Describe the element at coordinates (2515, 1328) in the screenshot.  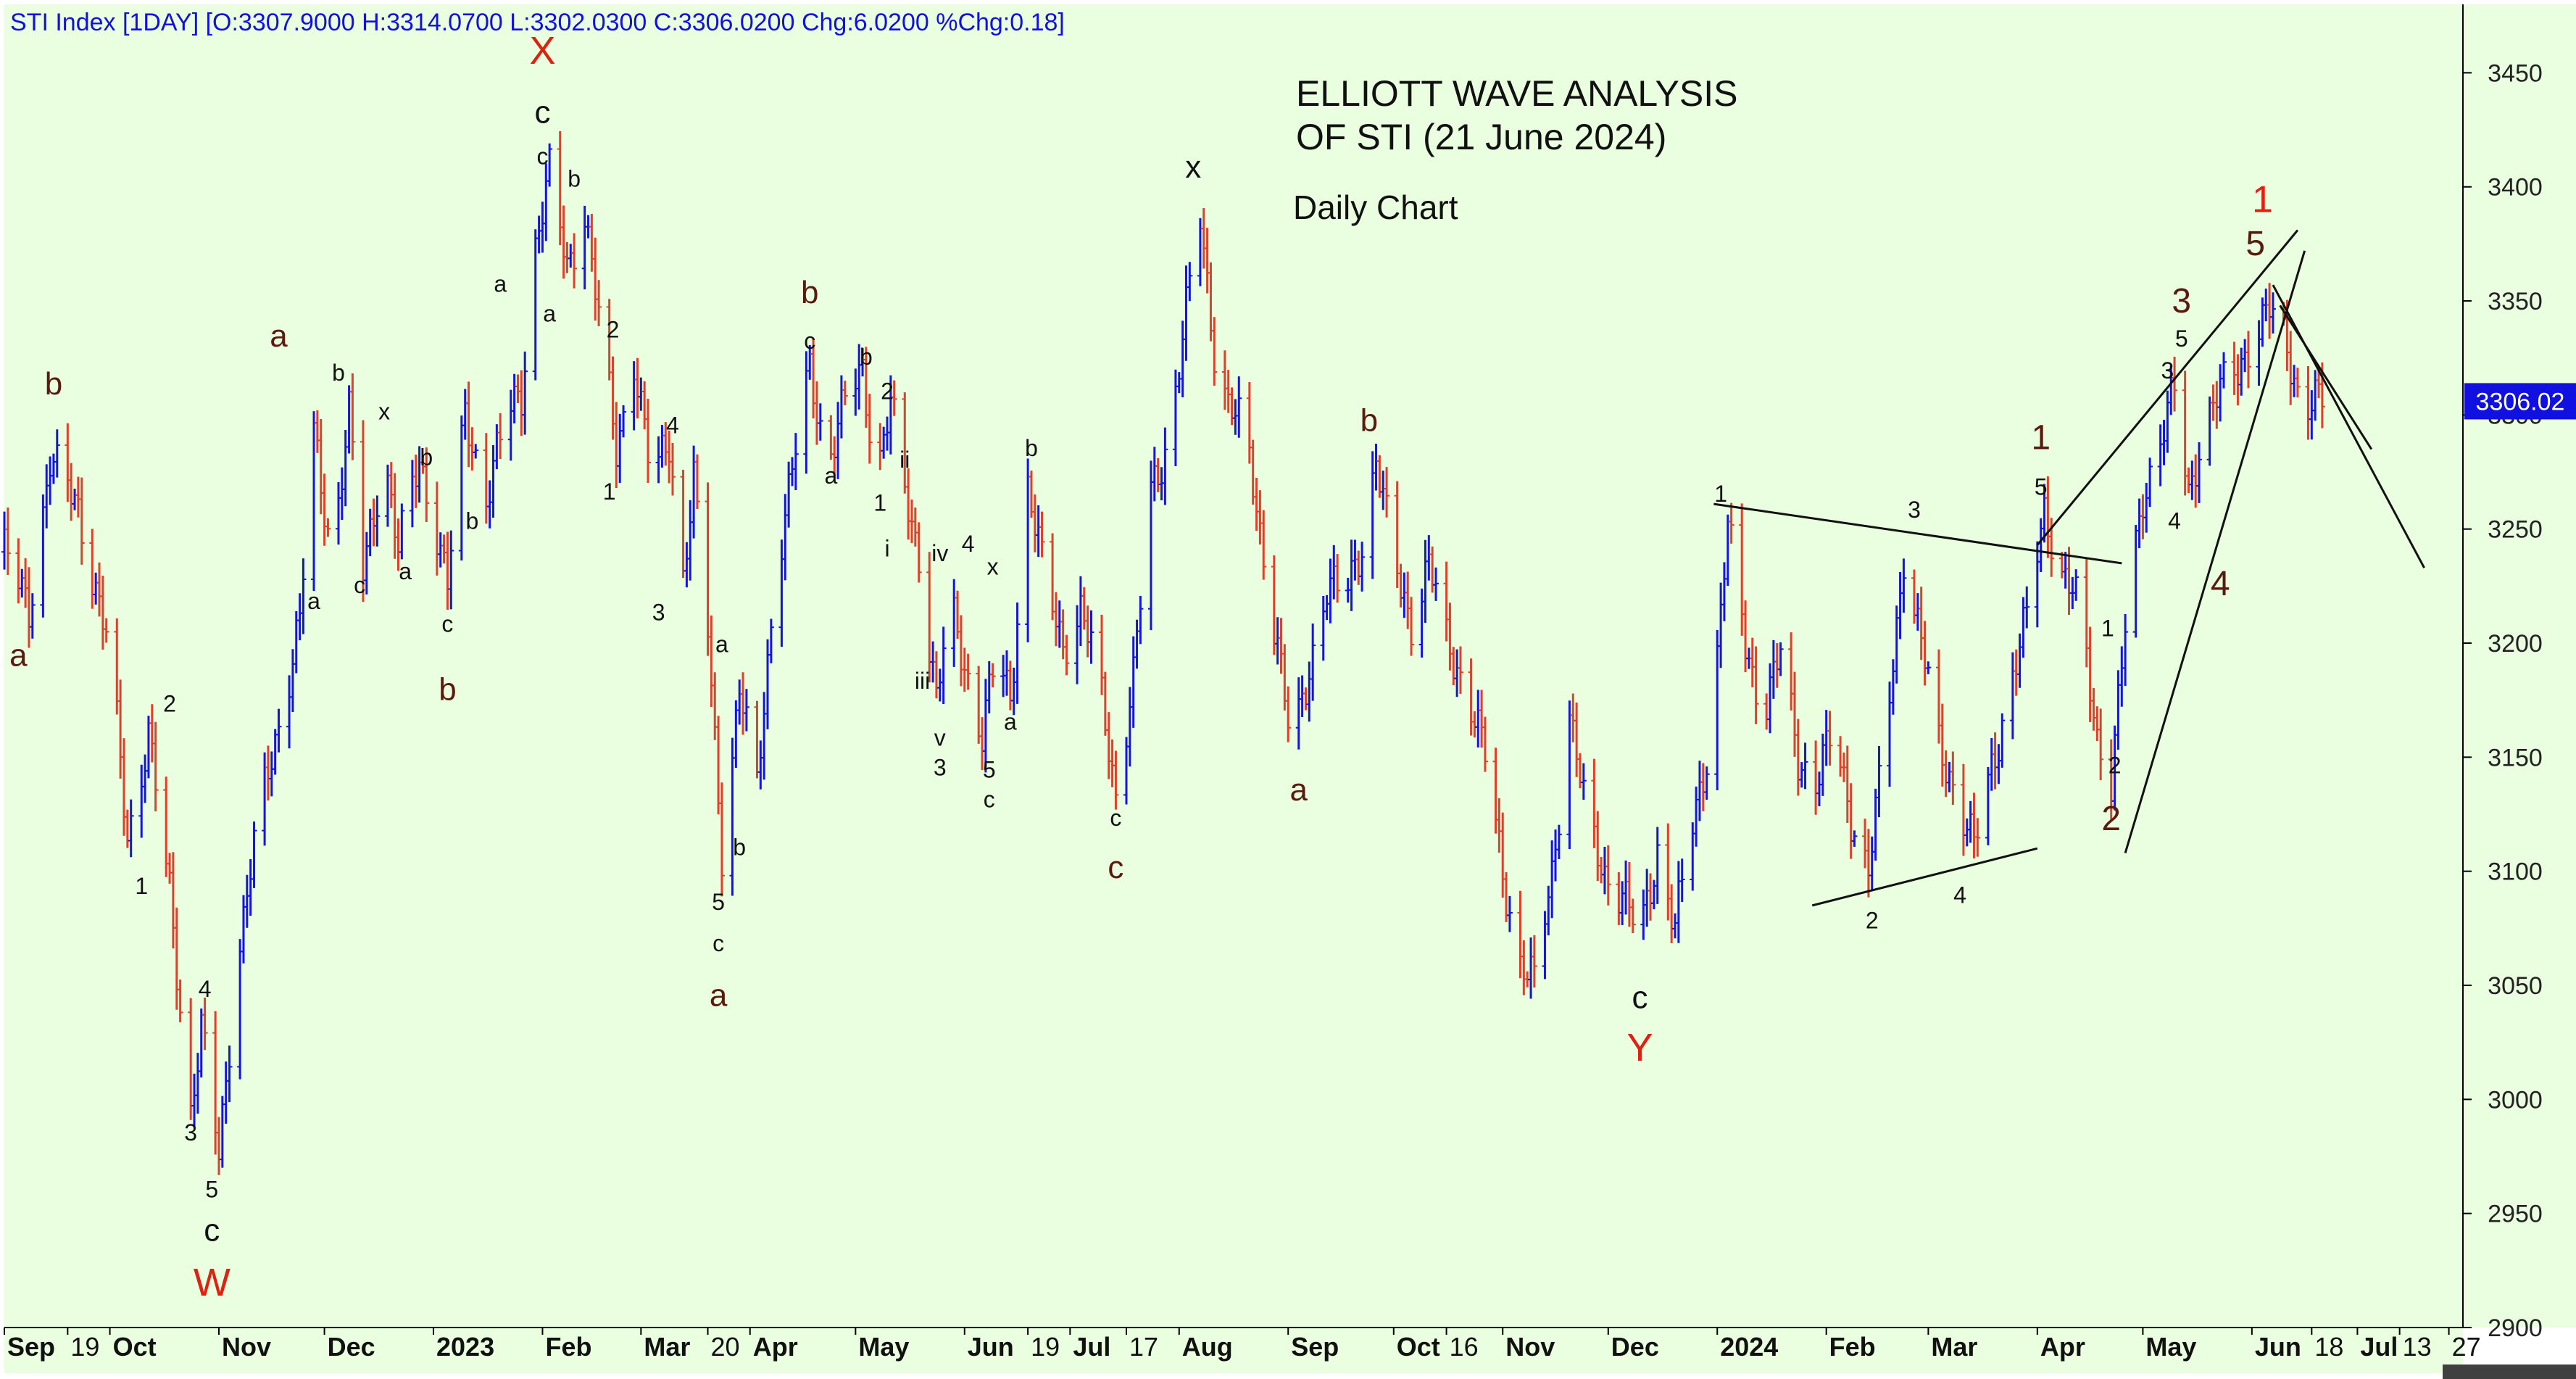
I see `price-tick-label: 2900` at that location.